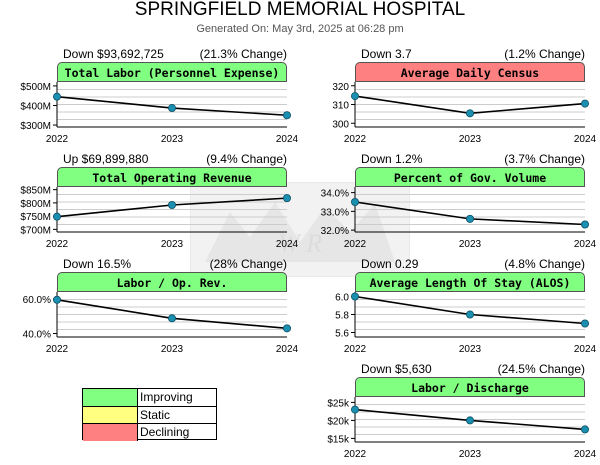 This screenshot has width=600, height=465. What do you see at coordinates (161, 323) in the screenshot?
I see `line-chart: 40.0% 60.0% 2022 2023 2024` at bounding box center [161, 323].